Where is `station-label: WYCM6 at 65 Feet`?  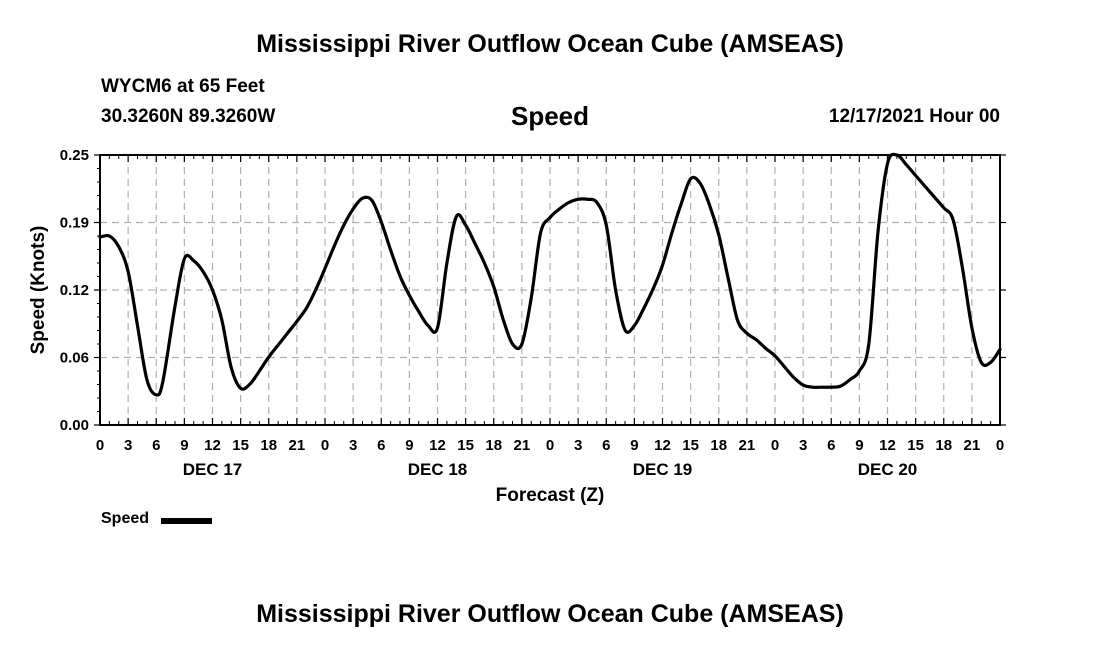
station-label: WYCM6 at 65 Feet is located at coordinates (183, 86).